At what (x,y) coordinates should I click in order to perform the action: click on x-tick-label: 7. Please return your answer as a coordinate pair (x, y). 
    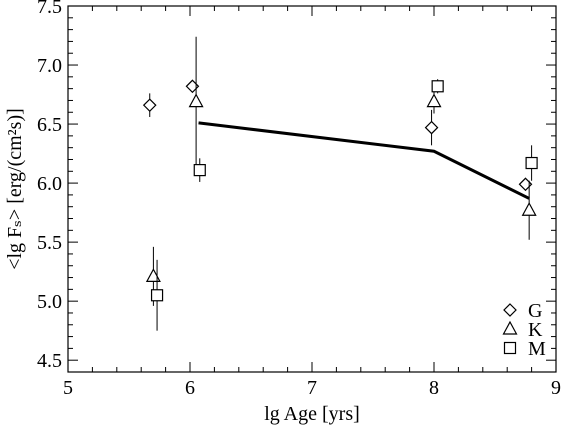
    Looking at the image, I should click on (312, 388).